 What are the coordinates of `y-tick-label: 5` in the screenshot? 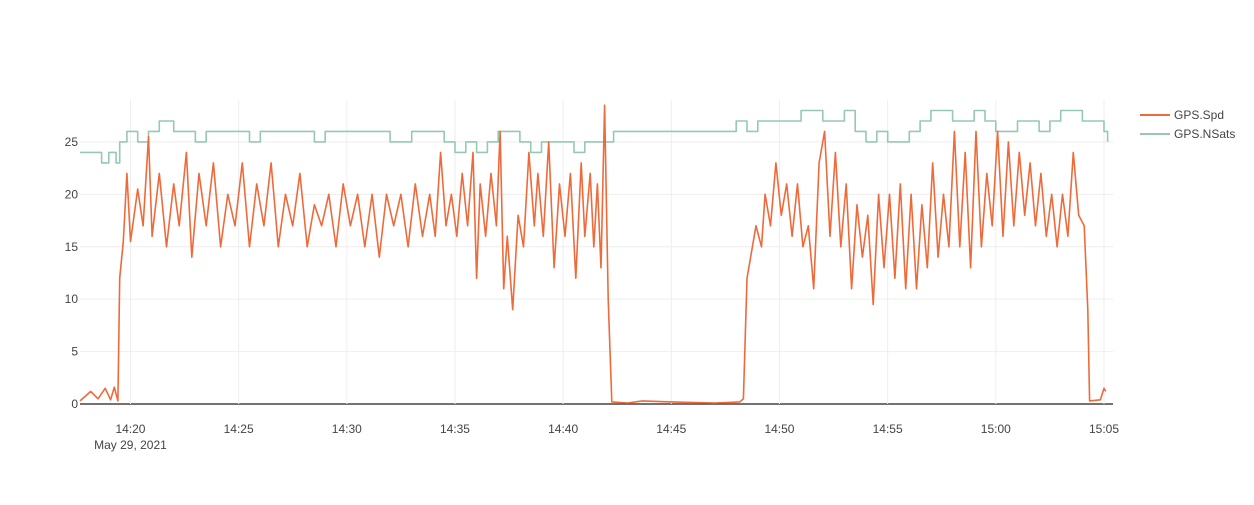 It's located at (74, 352).